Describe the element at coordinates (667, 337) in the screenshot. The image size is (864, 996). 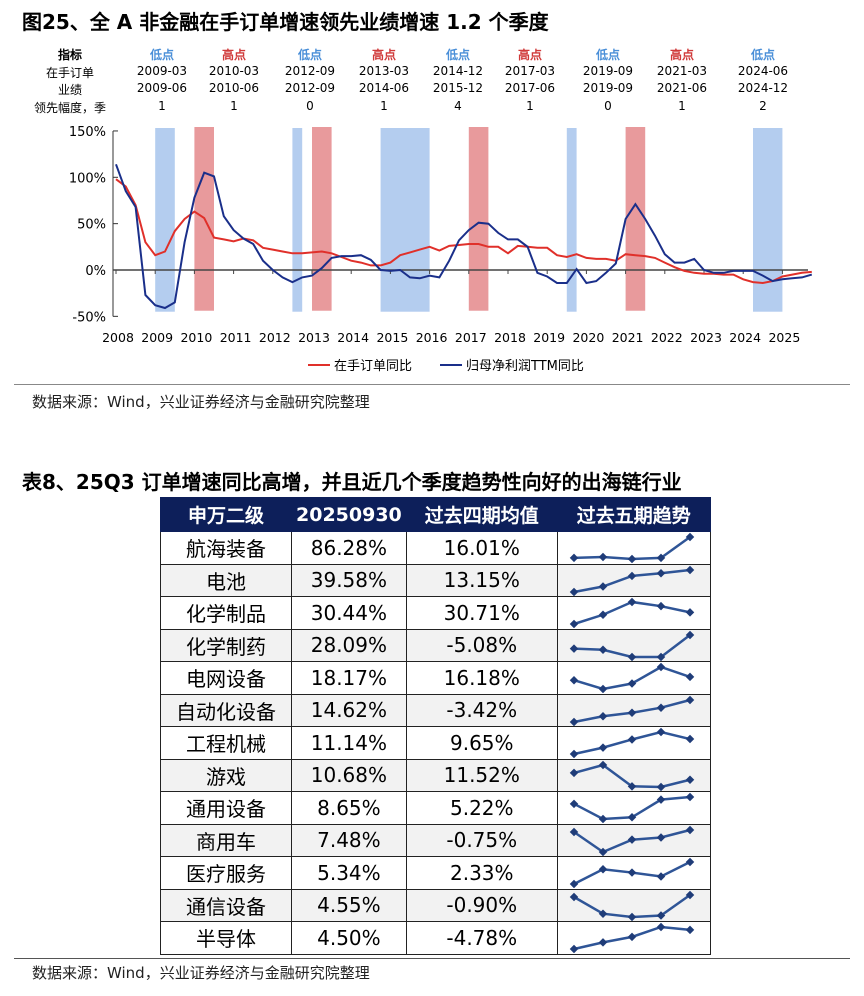
I see `x-tick-label: 2022` at that location.